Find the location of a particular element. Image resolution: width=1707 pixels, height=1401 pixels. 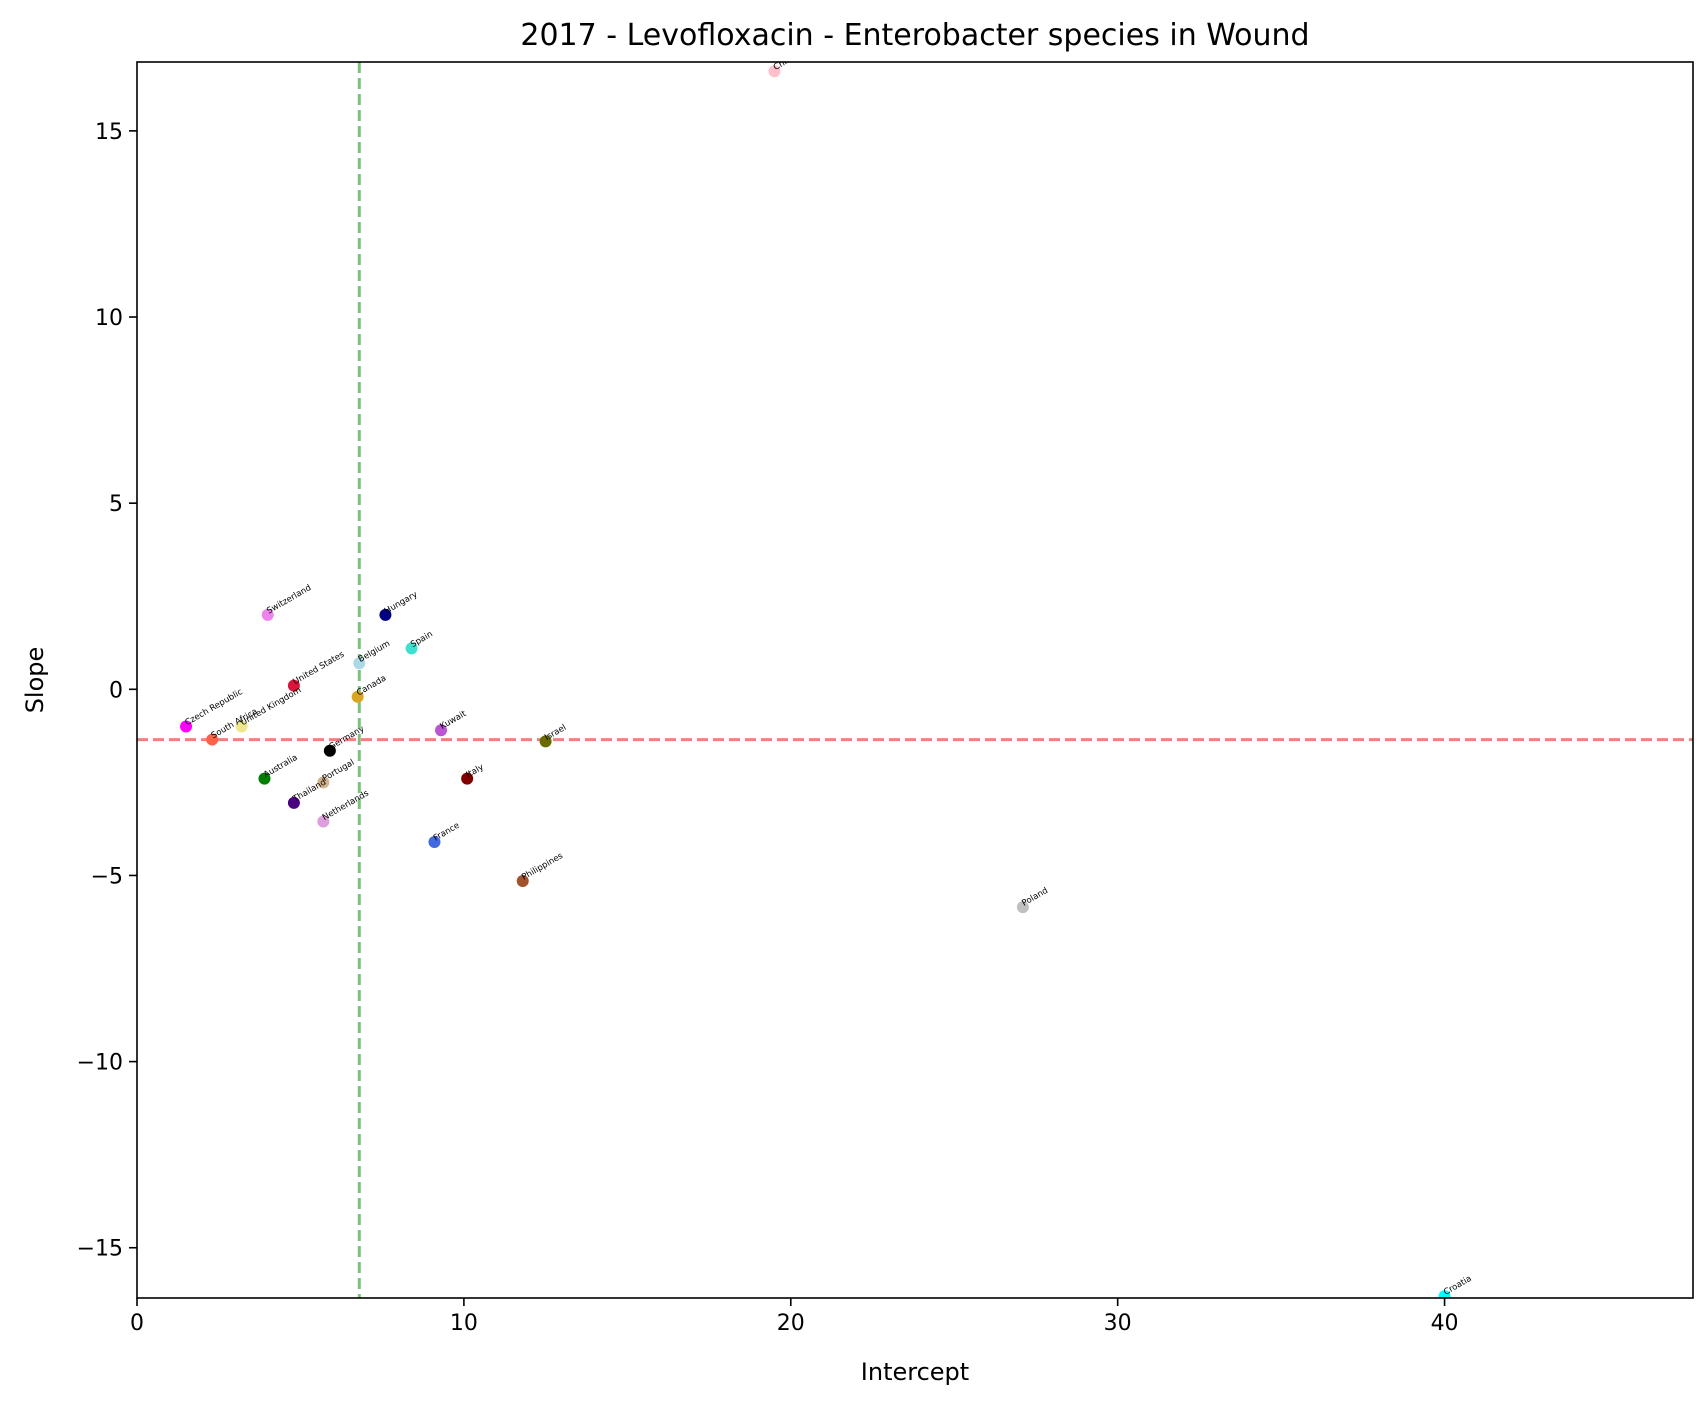

x-tick-label: 40 is located at coordinates (1445, 1323).